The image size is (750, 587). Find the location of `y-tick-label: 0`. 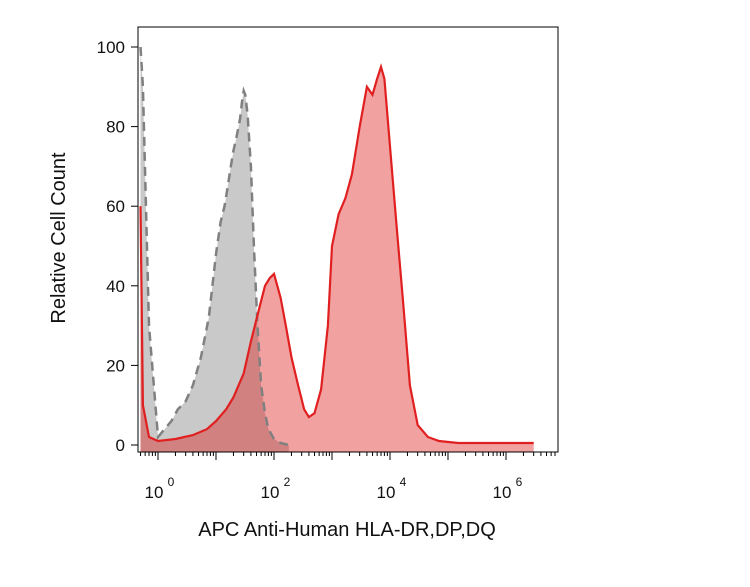

y-tick-label: 0 is located at coordinates (120, 445).